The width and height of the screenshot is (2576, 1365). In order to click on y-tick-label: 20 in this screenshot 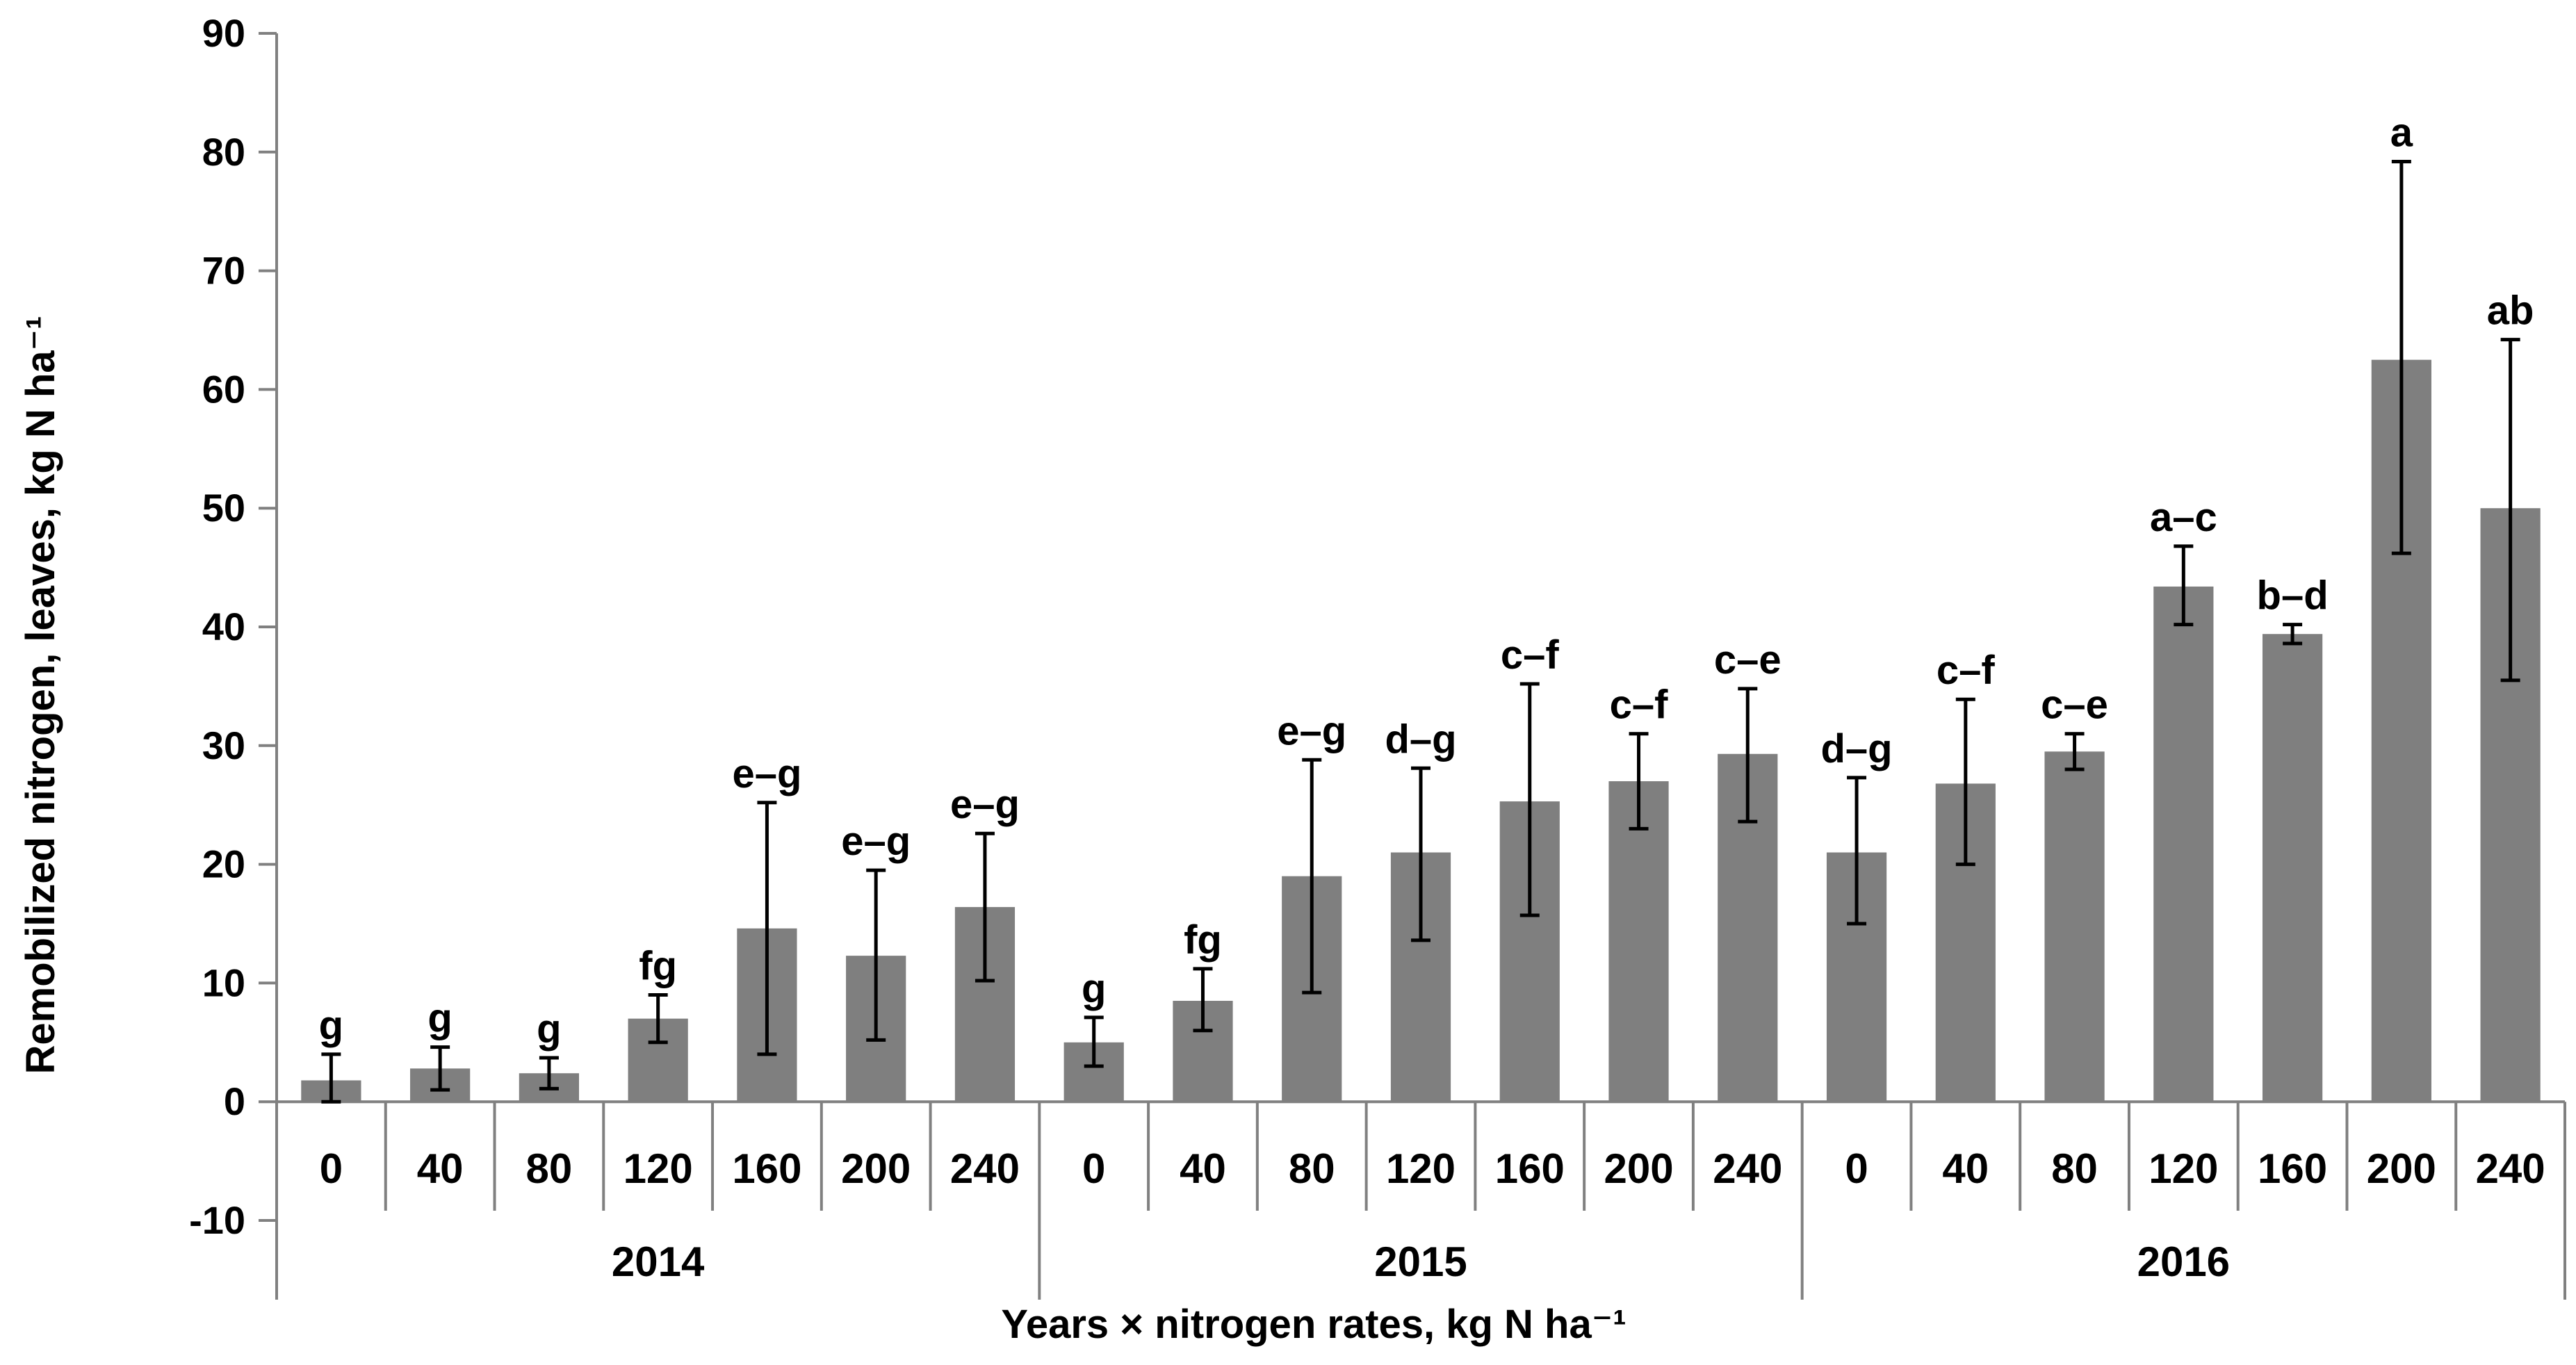, I will do `click(223, 864)`.